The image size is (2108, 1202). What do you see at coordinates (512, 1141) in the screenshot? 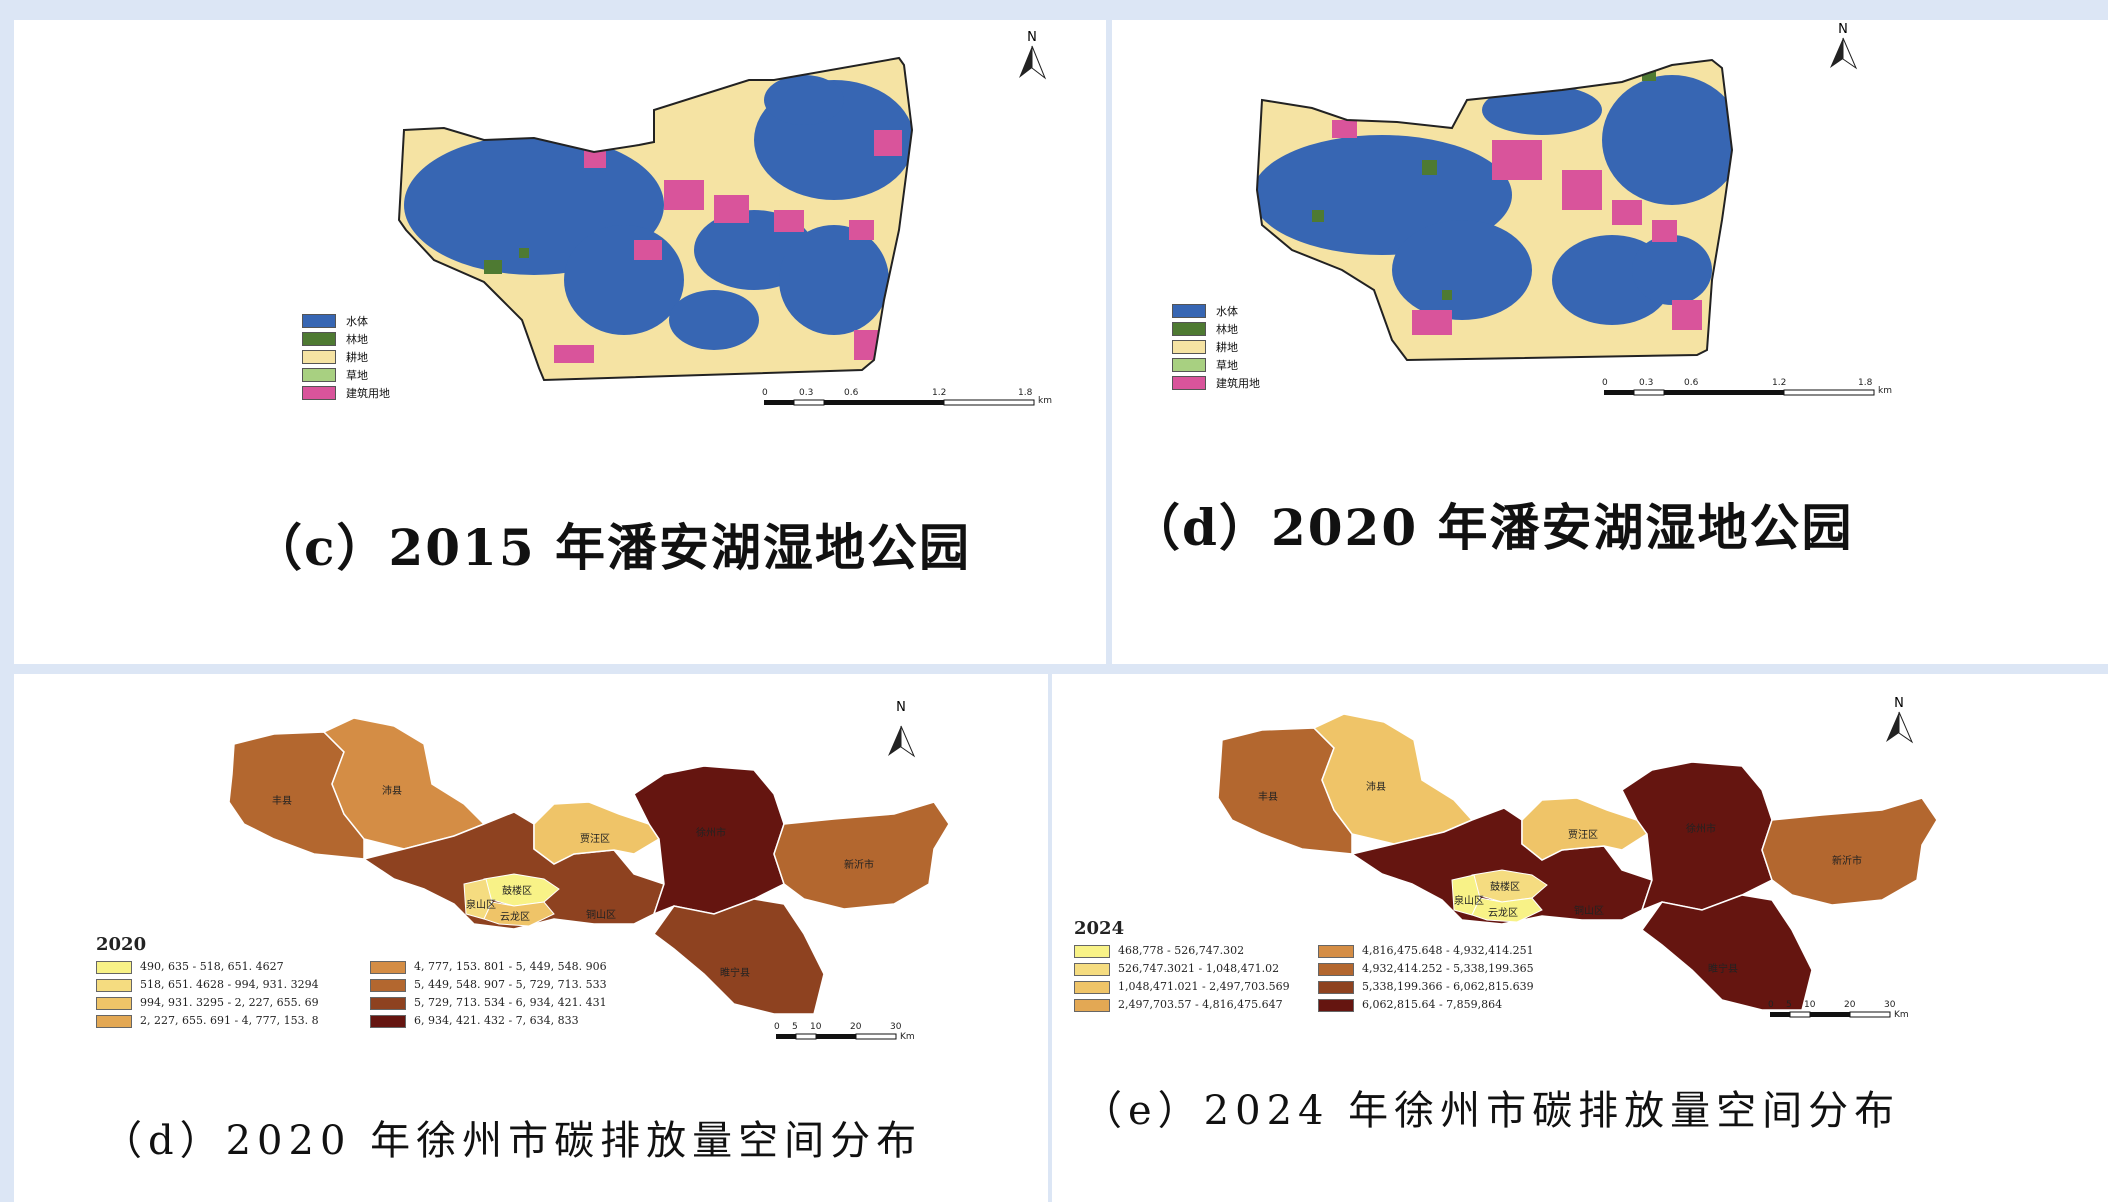
I see `caption-2020-carbon: （d）2020 年徐州市碳排放量空间分布` at bounding box center [512, 1141].